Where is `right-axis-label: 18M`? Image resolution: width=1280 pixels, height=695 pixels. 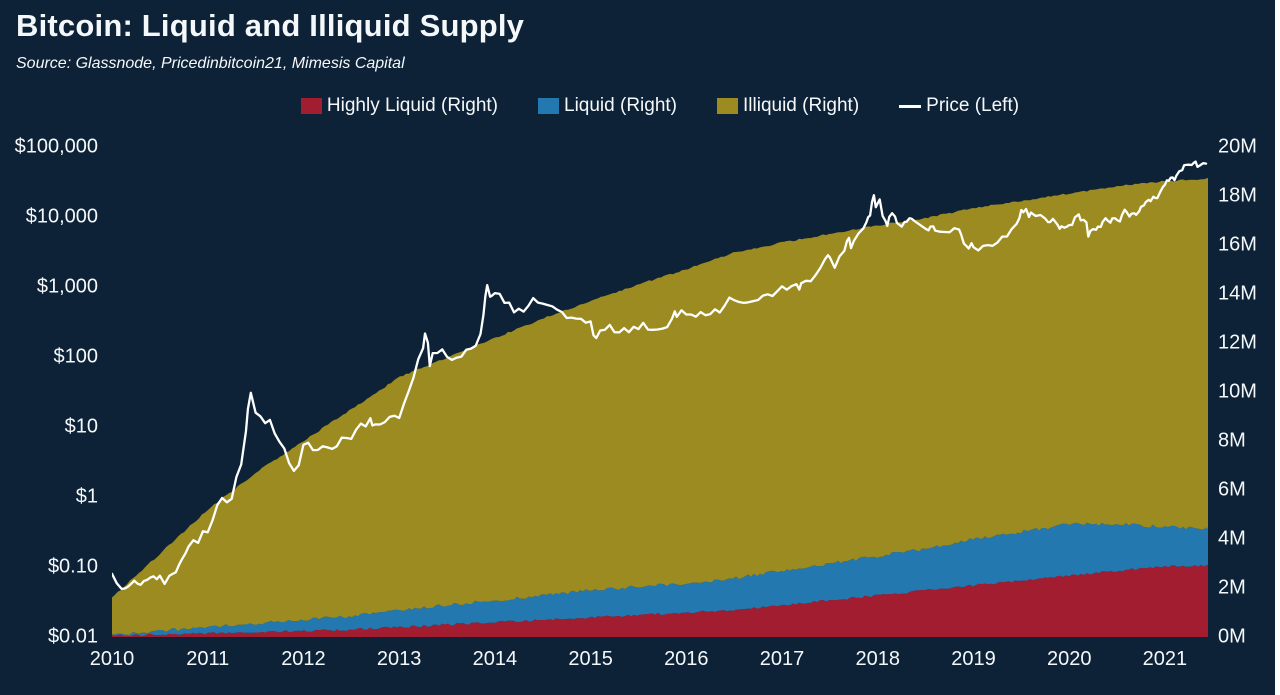
right-axis-label: 18M is located at coordinates (1237, 195).